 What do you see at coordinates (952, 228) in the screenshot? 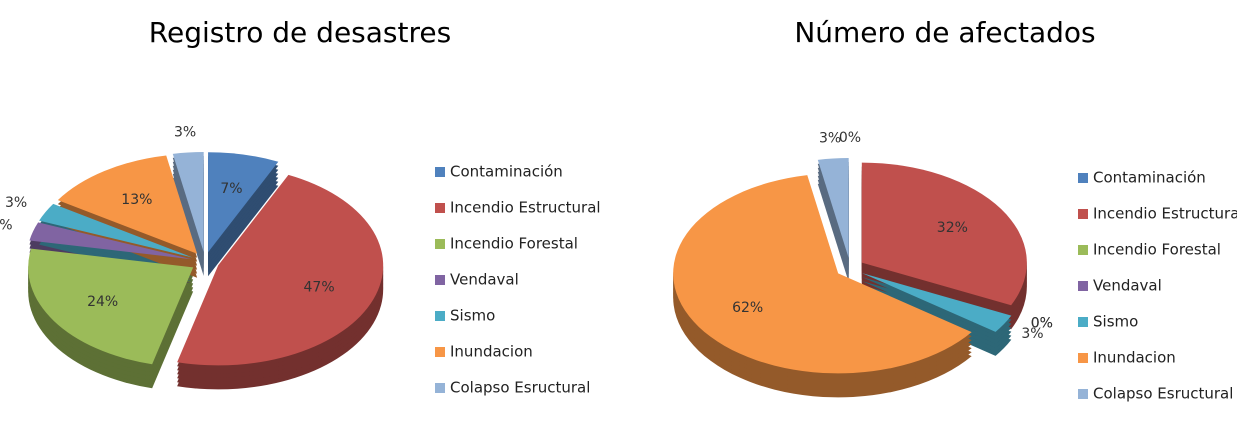
I see `value-label: 32%` at bounding box center [952, 228].